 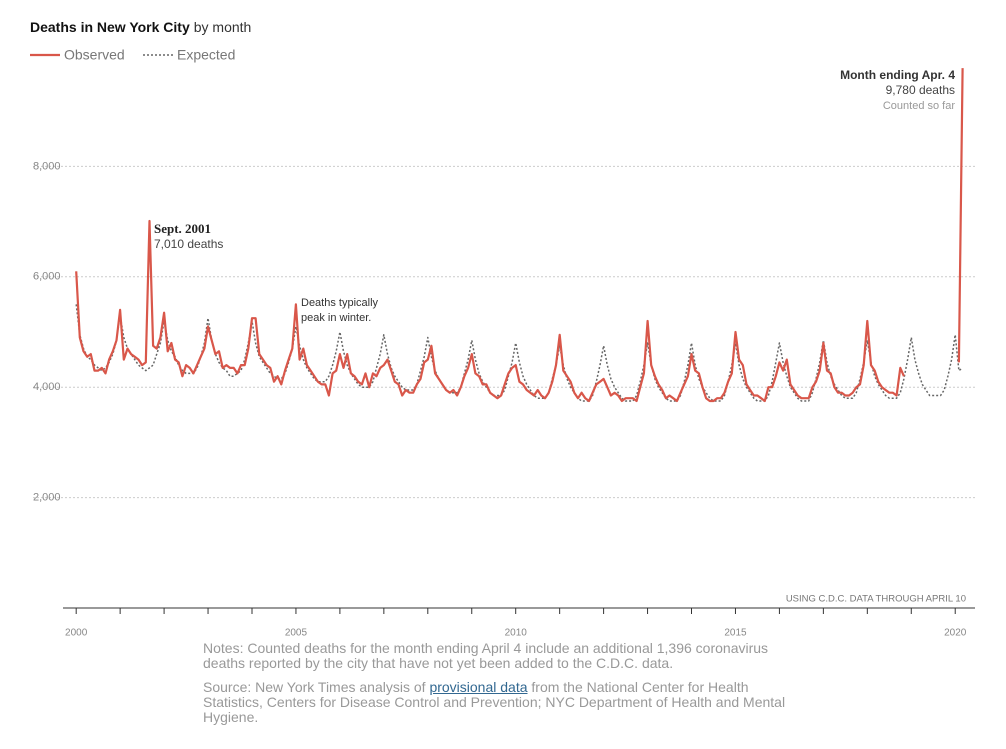 I want to click on annotation: 9,780 deaths, so click(x=920, y=90).